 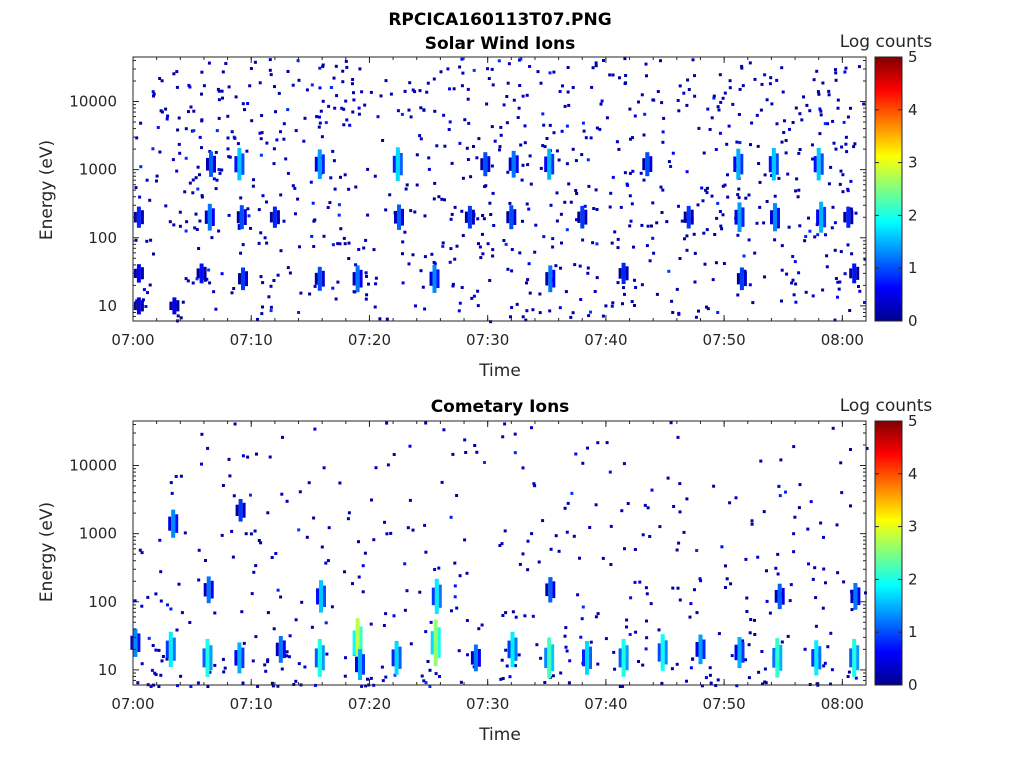 I want to click on y-tick-label: 10000, so click(x=93, y=466).